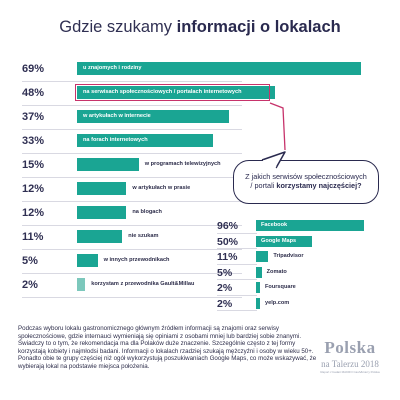 Image resolution: width=400 pixels, height=400 pixels. Describe the element at coordinates (350, 364) in the screenshot. I see `logo-sub-text: na Talerzu 2018` at that location.